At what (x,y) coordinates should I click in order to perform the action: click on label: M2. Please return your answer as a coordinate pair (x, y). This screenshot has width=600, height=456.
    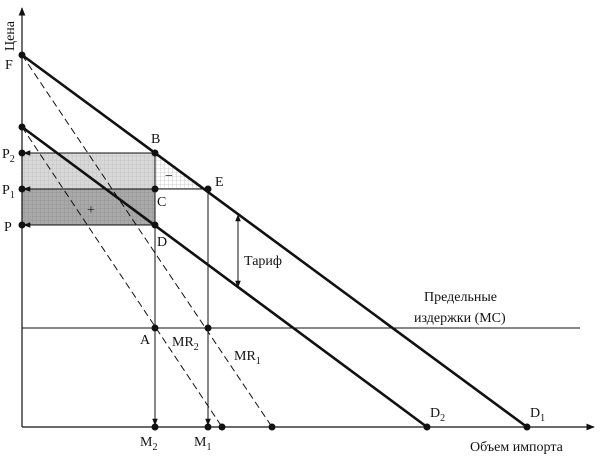
    Looking at the image, I should click on (148, 444).